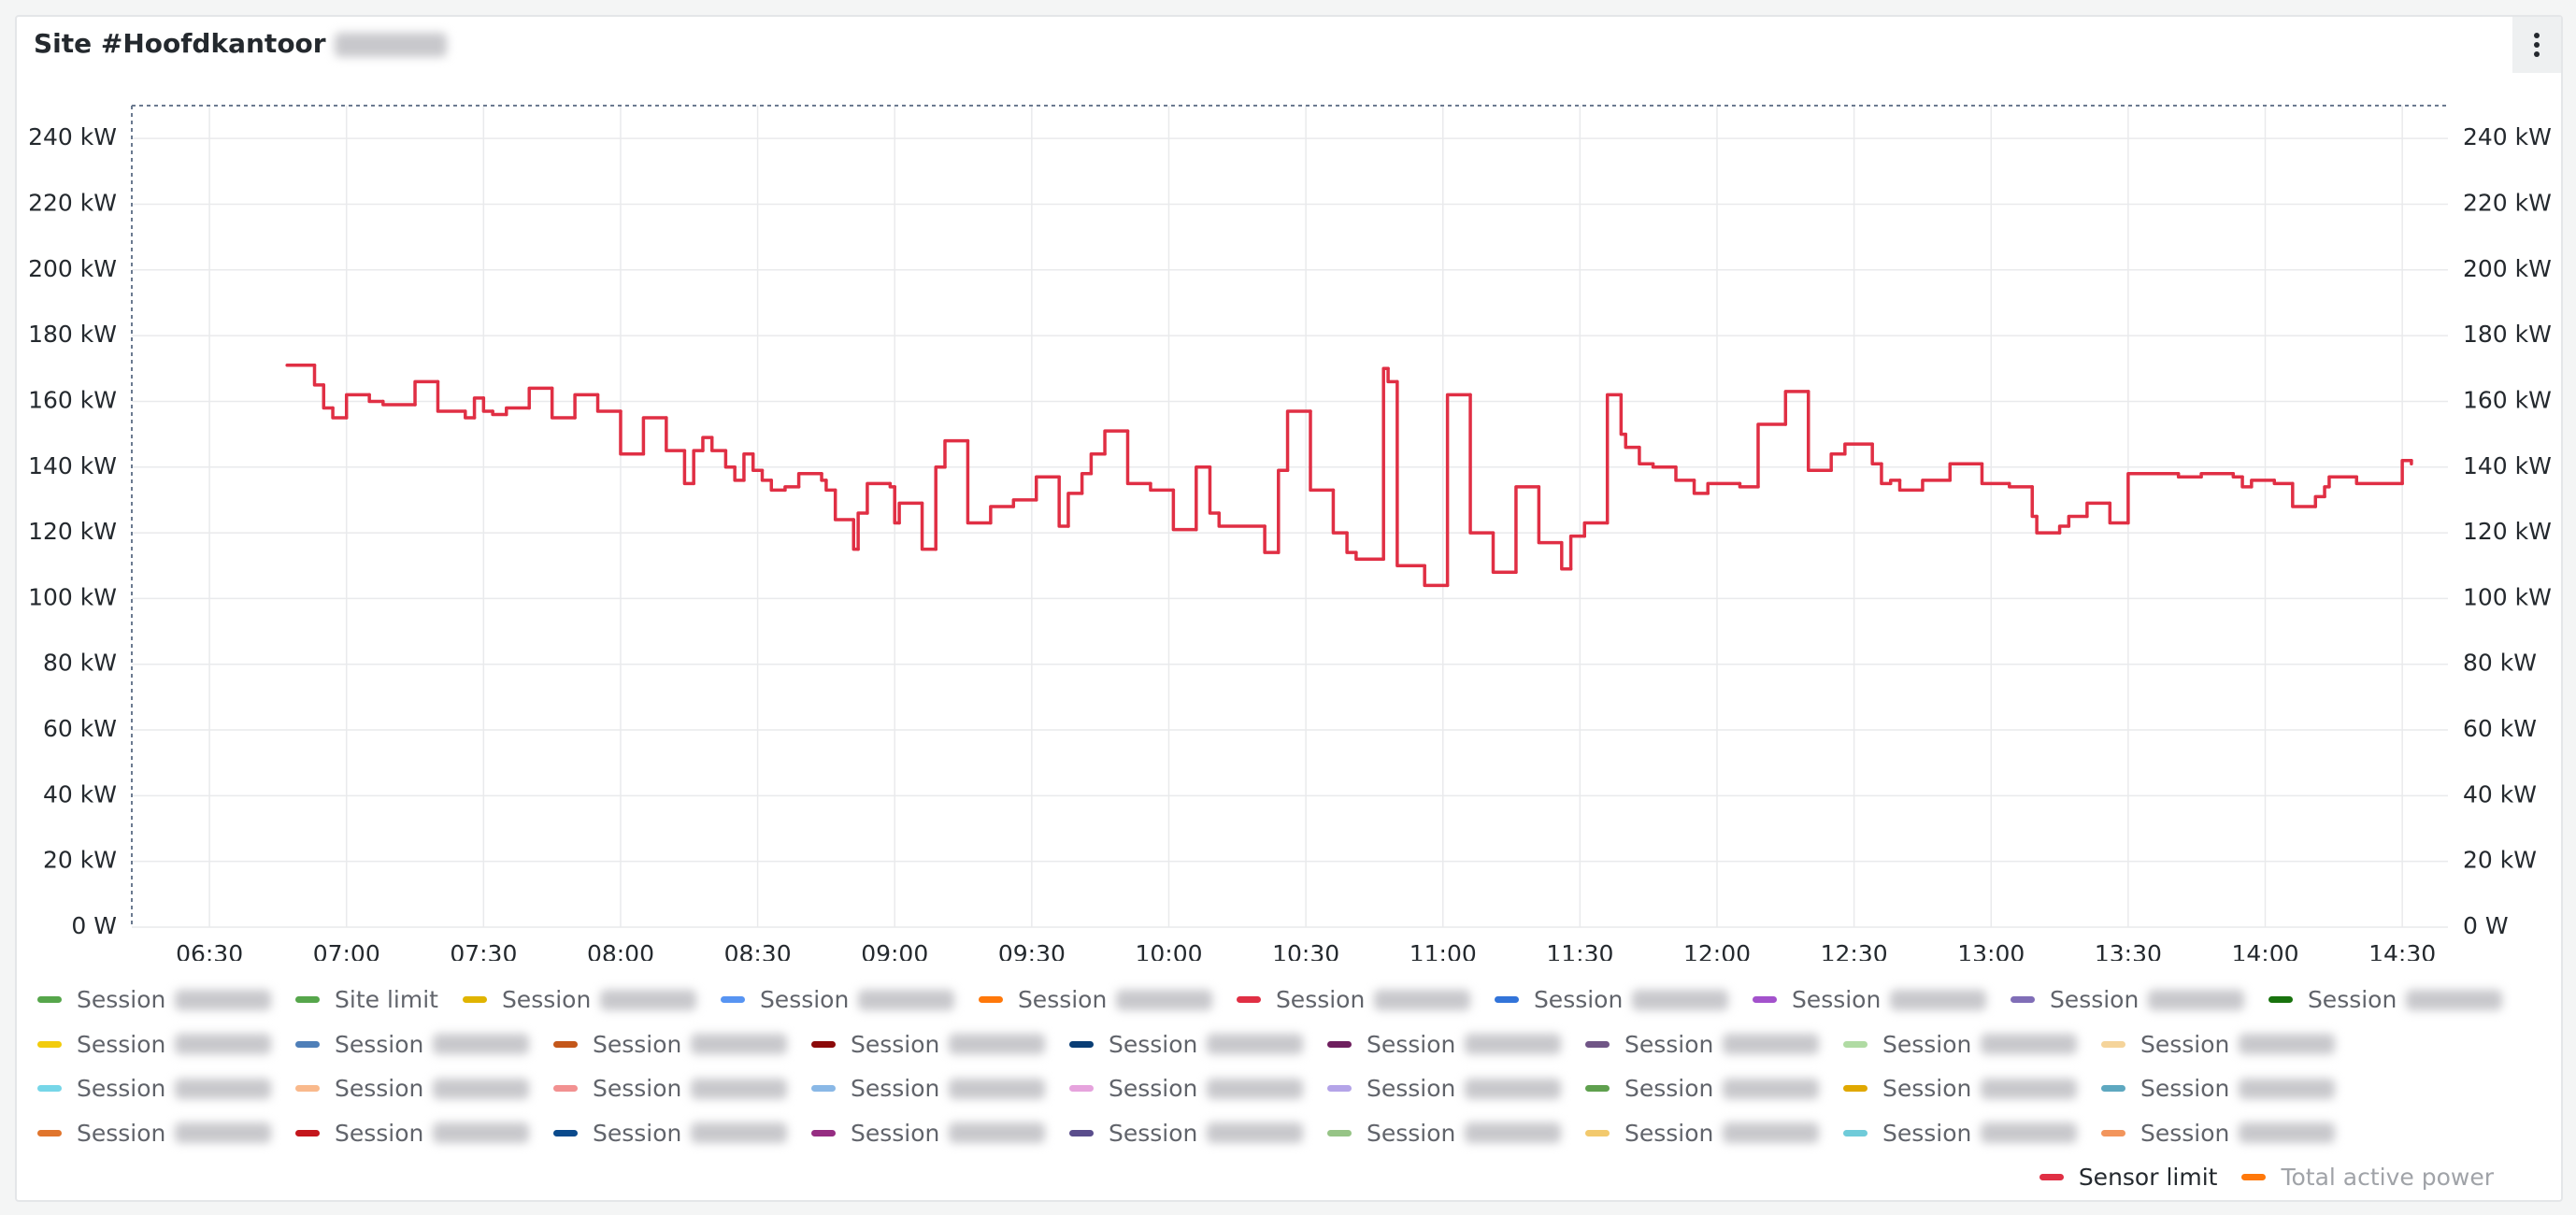 This screenshot has height=1215, width=2576. I want to click on panel-menu, so click(2536, 45).